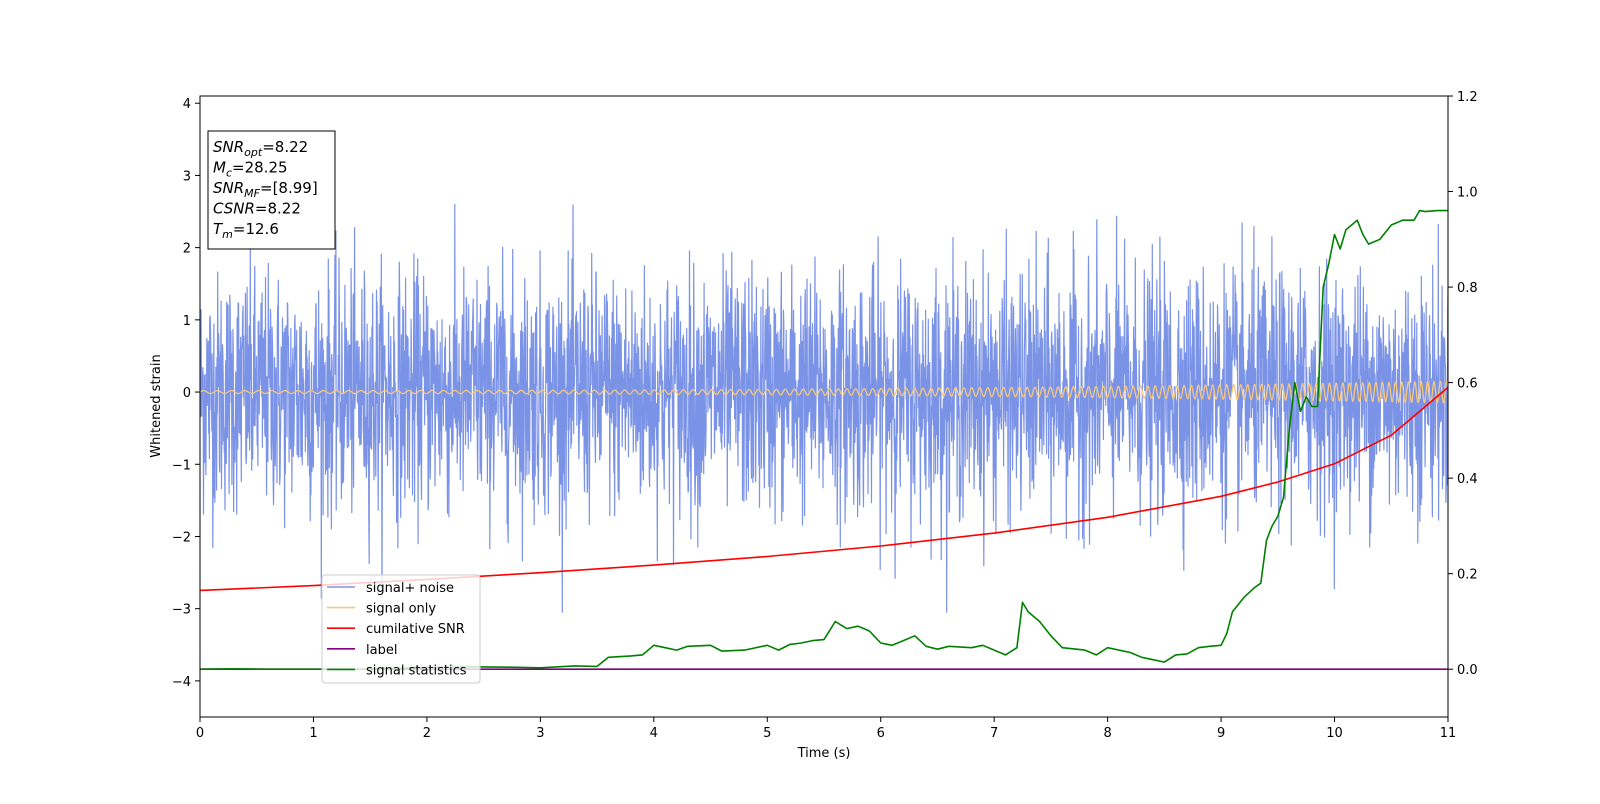 This screenshot has height=804, width=1600. Describe the element at coordinates (218, 229) in the screenshot. I see `annotation-symbol: T` at that location.